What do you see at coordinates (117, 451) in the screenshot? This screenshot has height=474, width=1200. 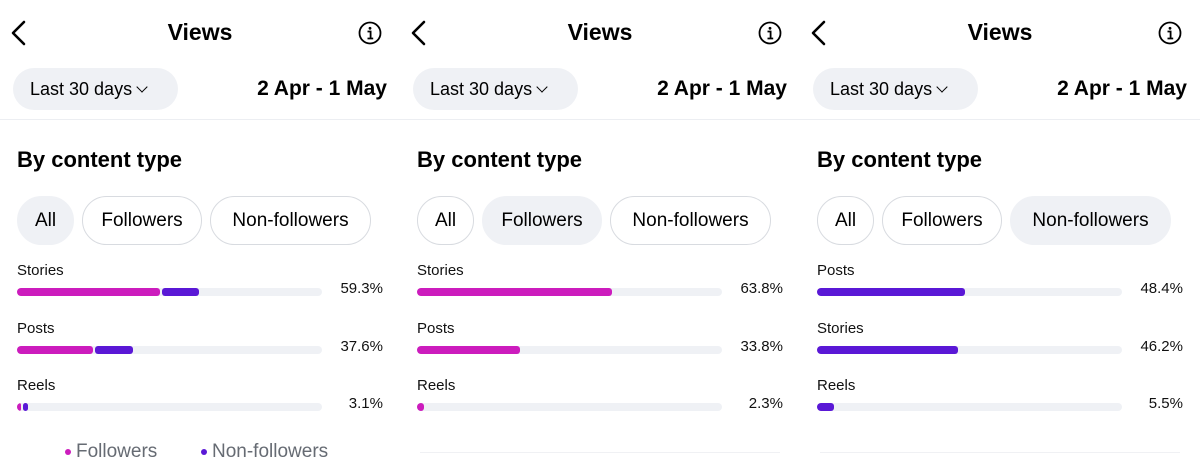 I see `legend-label: Followers` at bounding box center [117, 451].